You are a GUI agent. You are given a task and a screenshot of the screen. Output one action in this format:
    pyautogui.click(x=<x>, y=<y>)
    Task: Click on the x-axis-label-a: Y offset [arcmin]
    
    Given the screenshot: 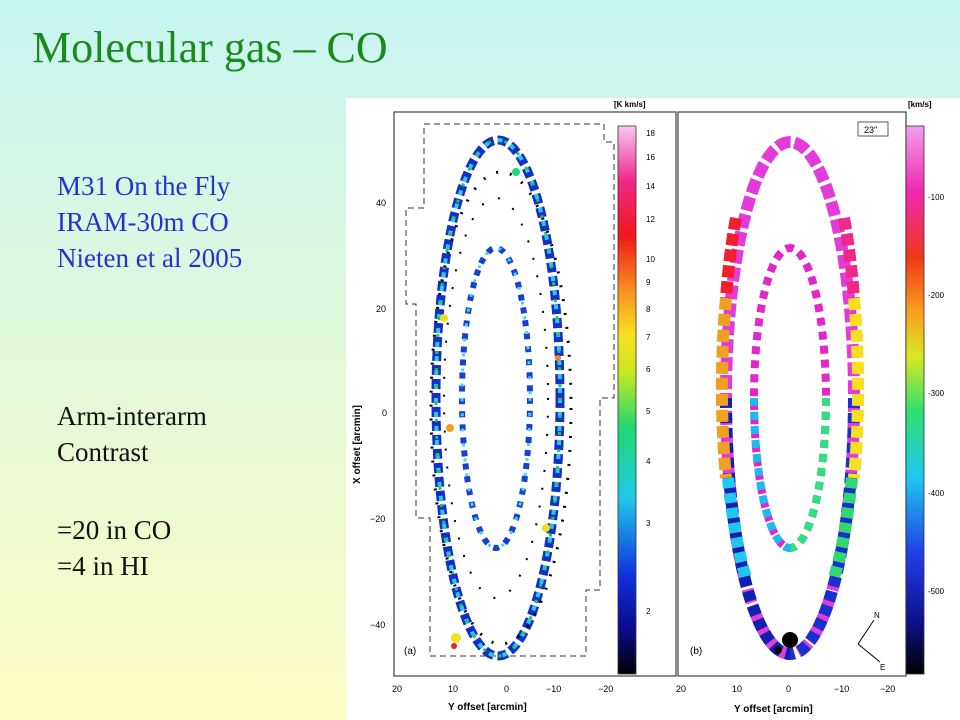 What is the action you would take?
    pyautogui.click(x=487, y=707)
    